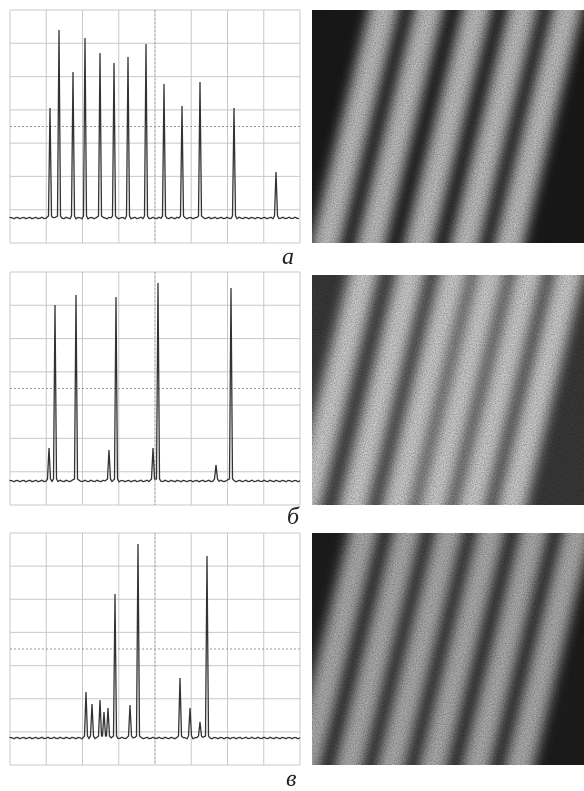 This screenshot has height=791, width=584. I want to click on panel-label: б, so click(293, 517).